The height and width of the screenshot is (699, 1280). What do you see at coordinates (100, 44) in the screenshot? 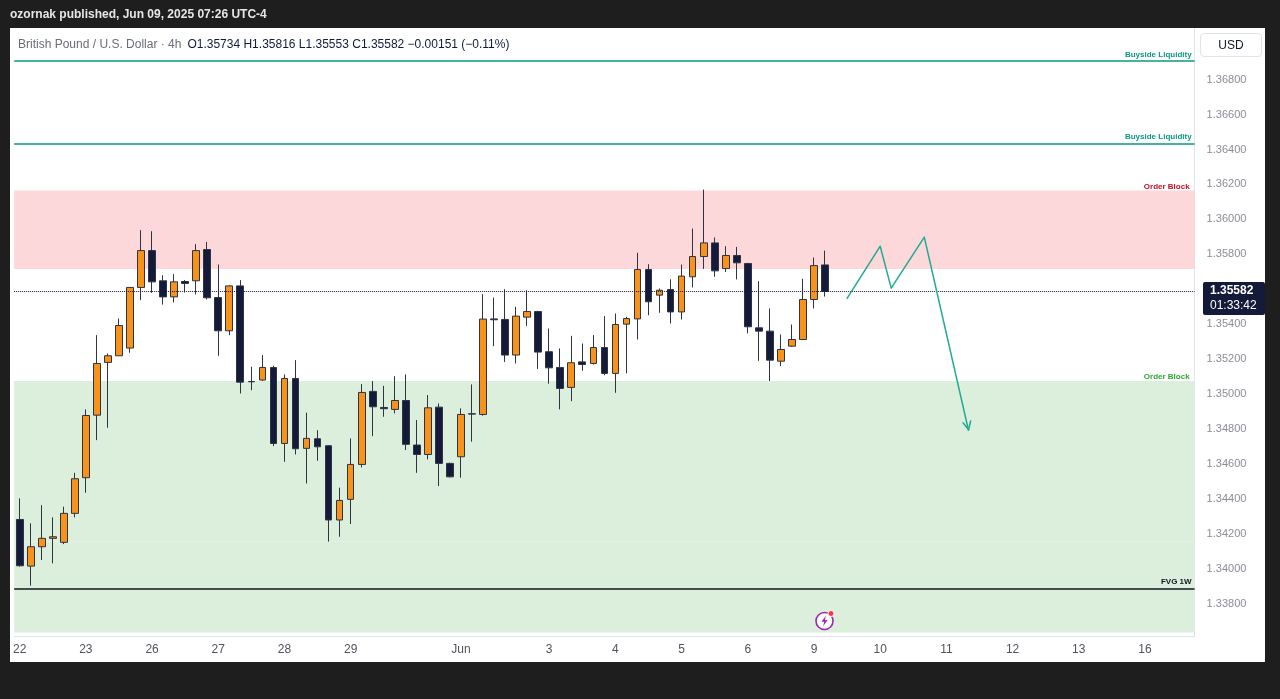
I see `text: British Pound / U.S. Dollar · 4h` at bounding box center [100, 44].